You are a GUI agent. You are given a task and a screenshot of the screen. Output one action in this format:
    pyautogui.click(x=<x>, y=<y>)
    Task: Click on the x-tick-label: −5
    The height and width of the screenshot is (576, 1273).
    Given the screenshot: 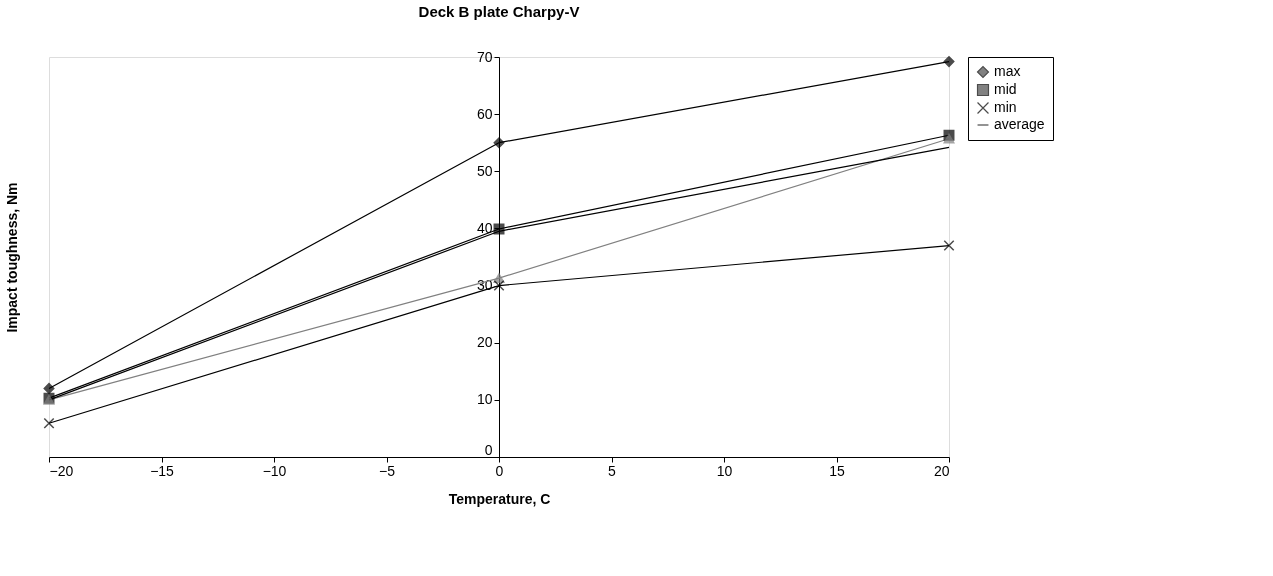 What is the action you would take?
    pyautogui.click(x=387, y=470)
    